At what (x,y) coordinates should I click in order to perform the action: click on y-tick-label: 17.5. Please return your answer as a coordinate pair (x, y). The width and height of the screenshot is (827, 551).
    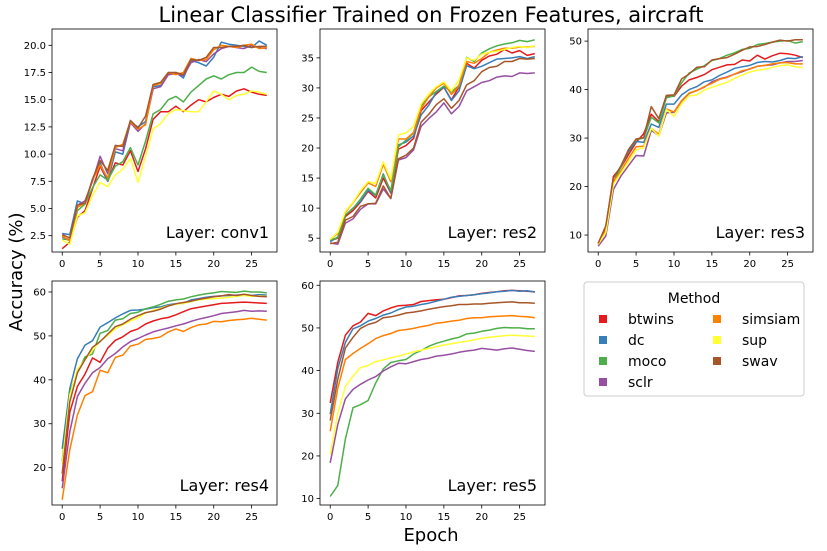
    Looking at the image, I should click on (35, 73).